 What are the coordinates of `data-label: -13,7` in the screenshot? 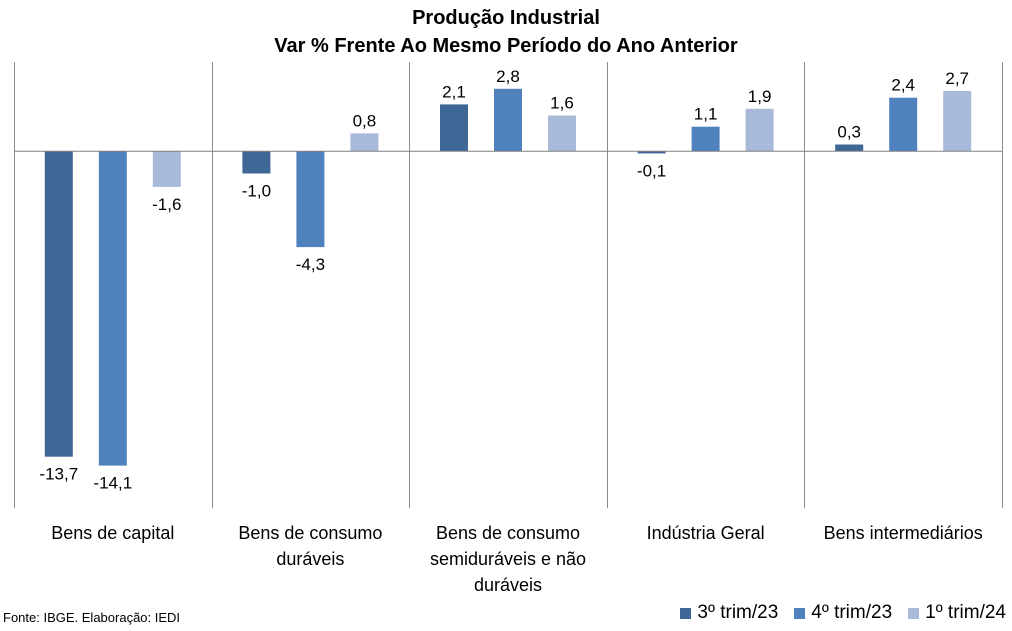 It's located at (58, 474).